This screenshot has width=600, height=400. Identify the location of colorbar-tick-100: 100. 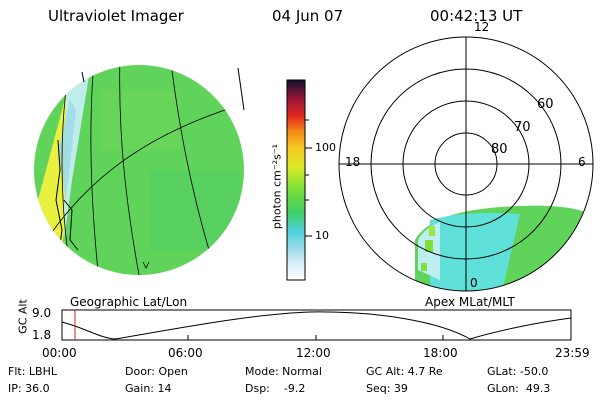
(325, 147).